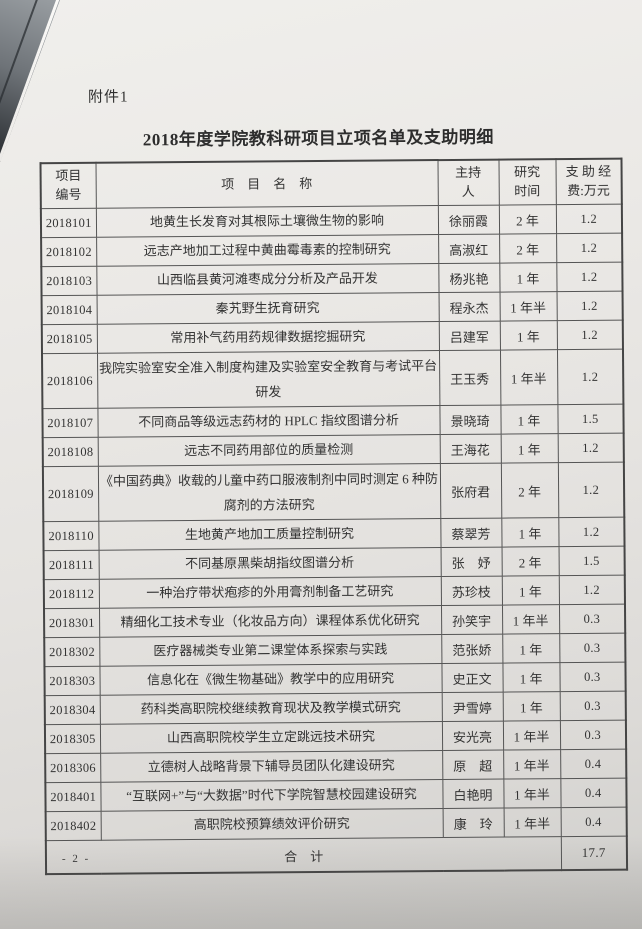 The image size is (642, 929). Describe the element at coordinates (469, 378) in the screenshot. I see `host-cell: 王玉秀` at that location.